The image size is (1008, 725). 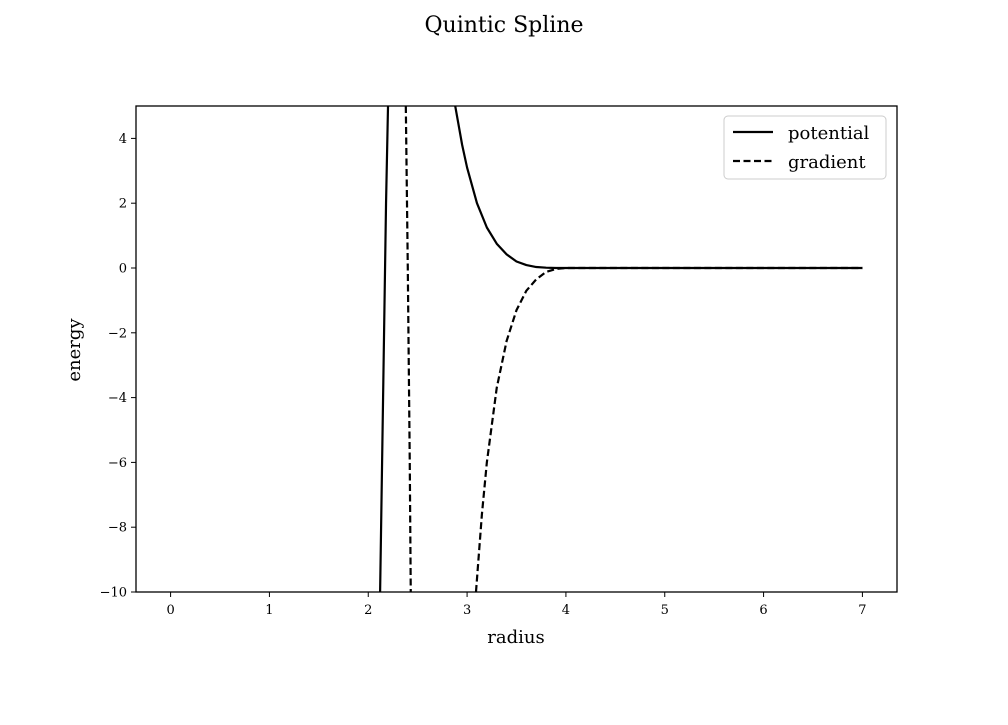 What do you see at coordinates (665, 610) in the screenshot?
I see `x-tick-label: 5` at bounding box center [665, 610].